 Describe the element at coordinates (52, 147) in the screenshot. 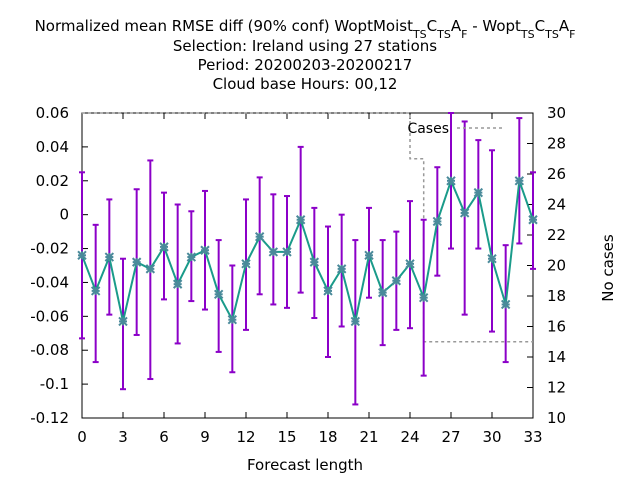

I see `y-tick-label: 0.04` at that location.